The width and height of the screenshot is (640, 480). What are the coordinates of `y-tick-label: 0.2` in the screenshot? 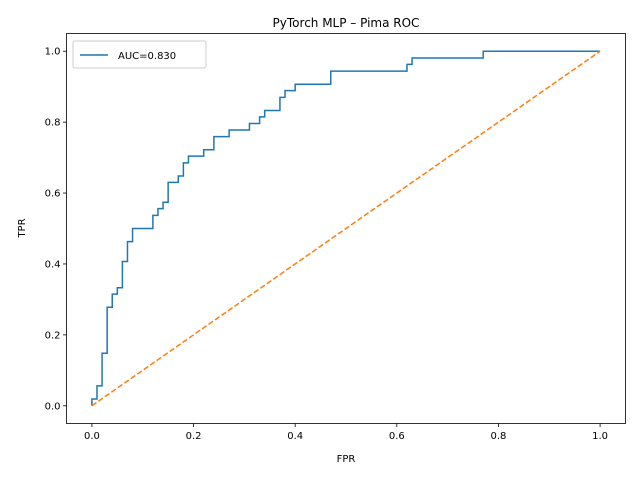 It's located at (53, 335).